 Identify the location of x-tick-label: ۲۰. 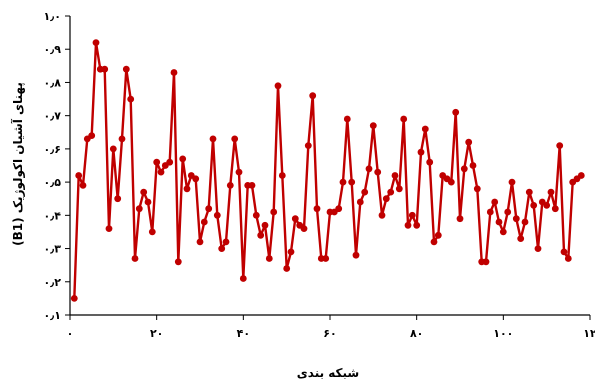
(156, 333).